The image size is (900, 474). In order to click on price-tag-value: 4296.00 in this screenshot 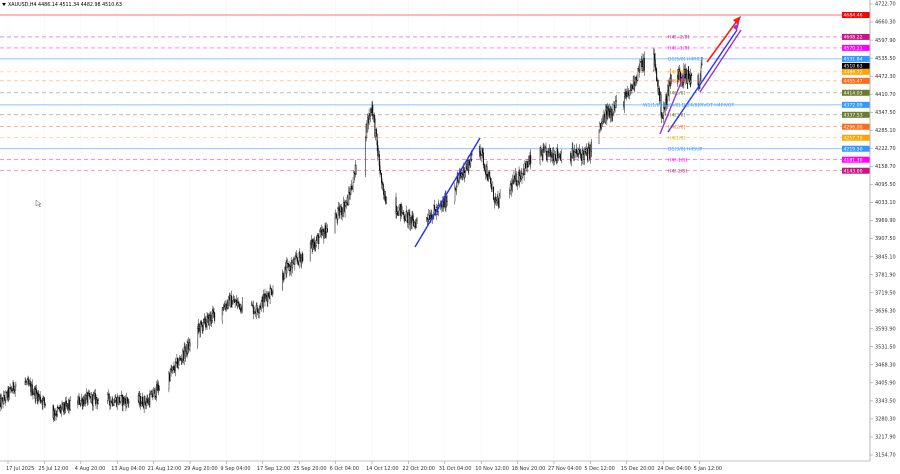, I will do `click(853, 127)`.